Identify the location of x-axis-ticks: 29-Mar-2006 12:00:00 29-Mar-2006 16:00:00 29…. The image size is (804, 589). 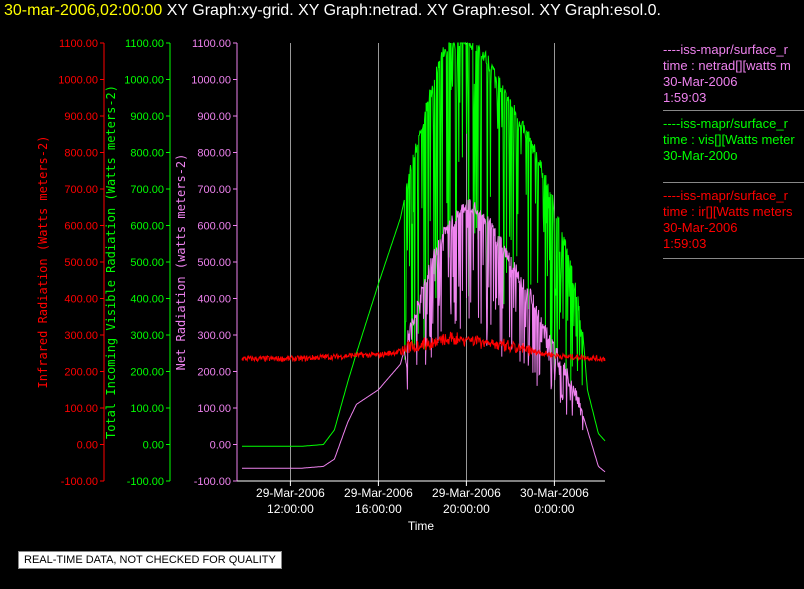
(422, 498).